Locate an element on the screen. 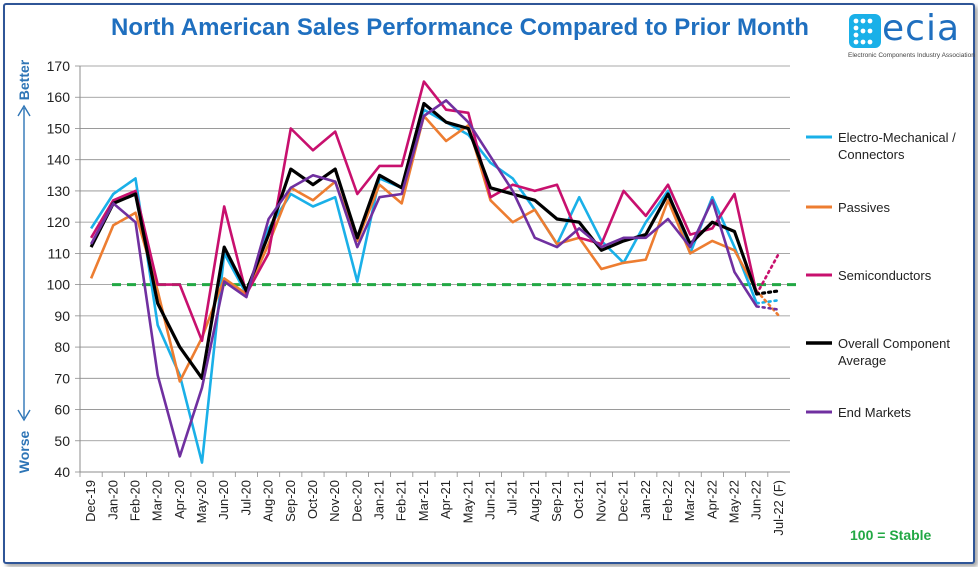 The image size is (978, 567). better-label: Better is located at coordinates (24, 79).